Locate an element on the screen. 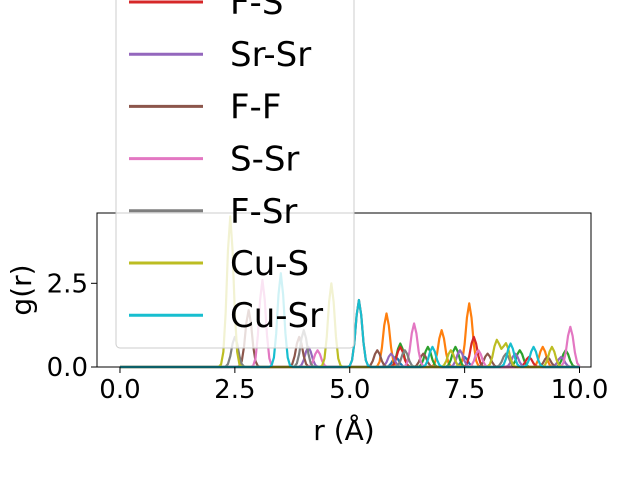  y-axis-label: g(r) is located at coordinates (21, 289).